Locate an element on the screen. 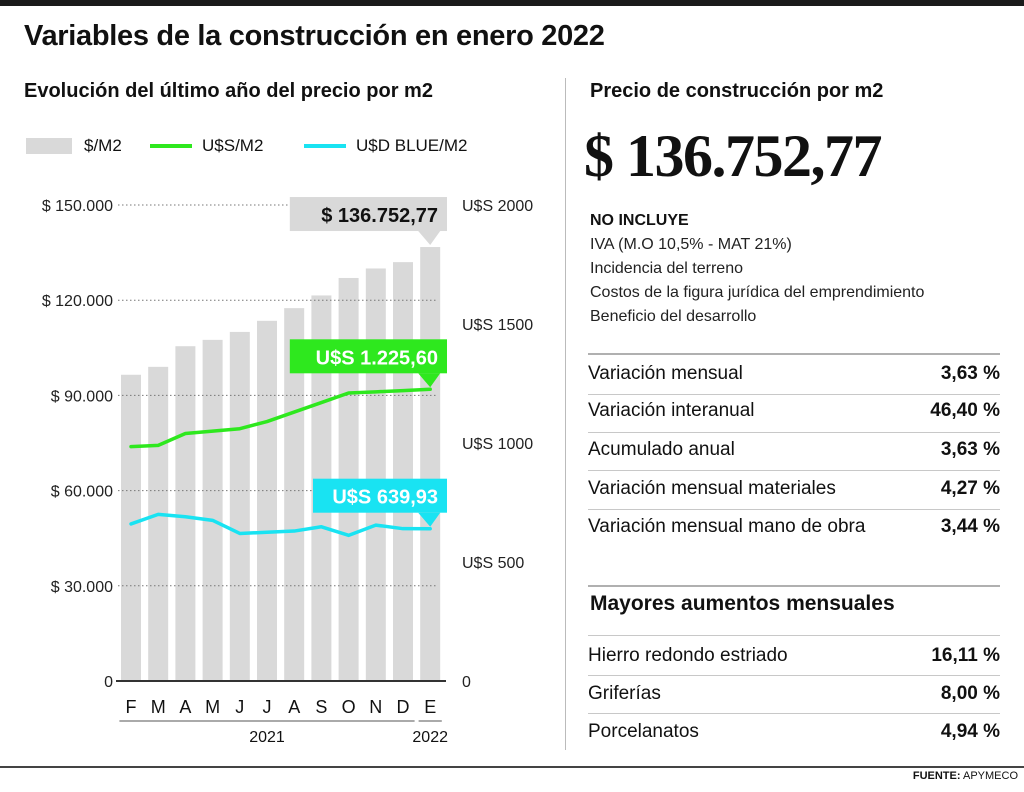  x-tick-label: F is located at coordinates (131, 707).